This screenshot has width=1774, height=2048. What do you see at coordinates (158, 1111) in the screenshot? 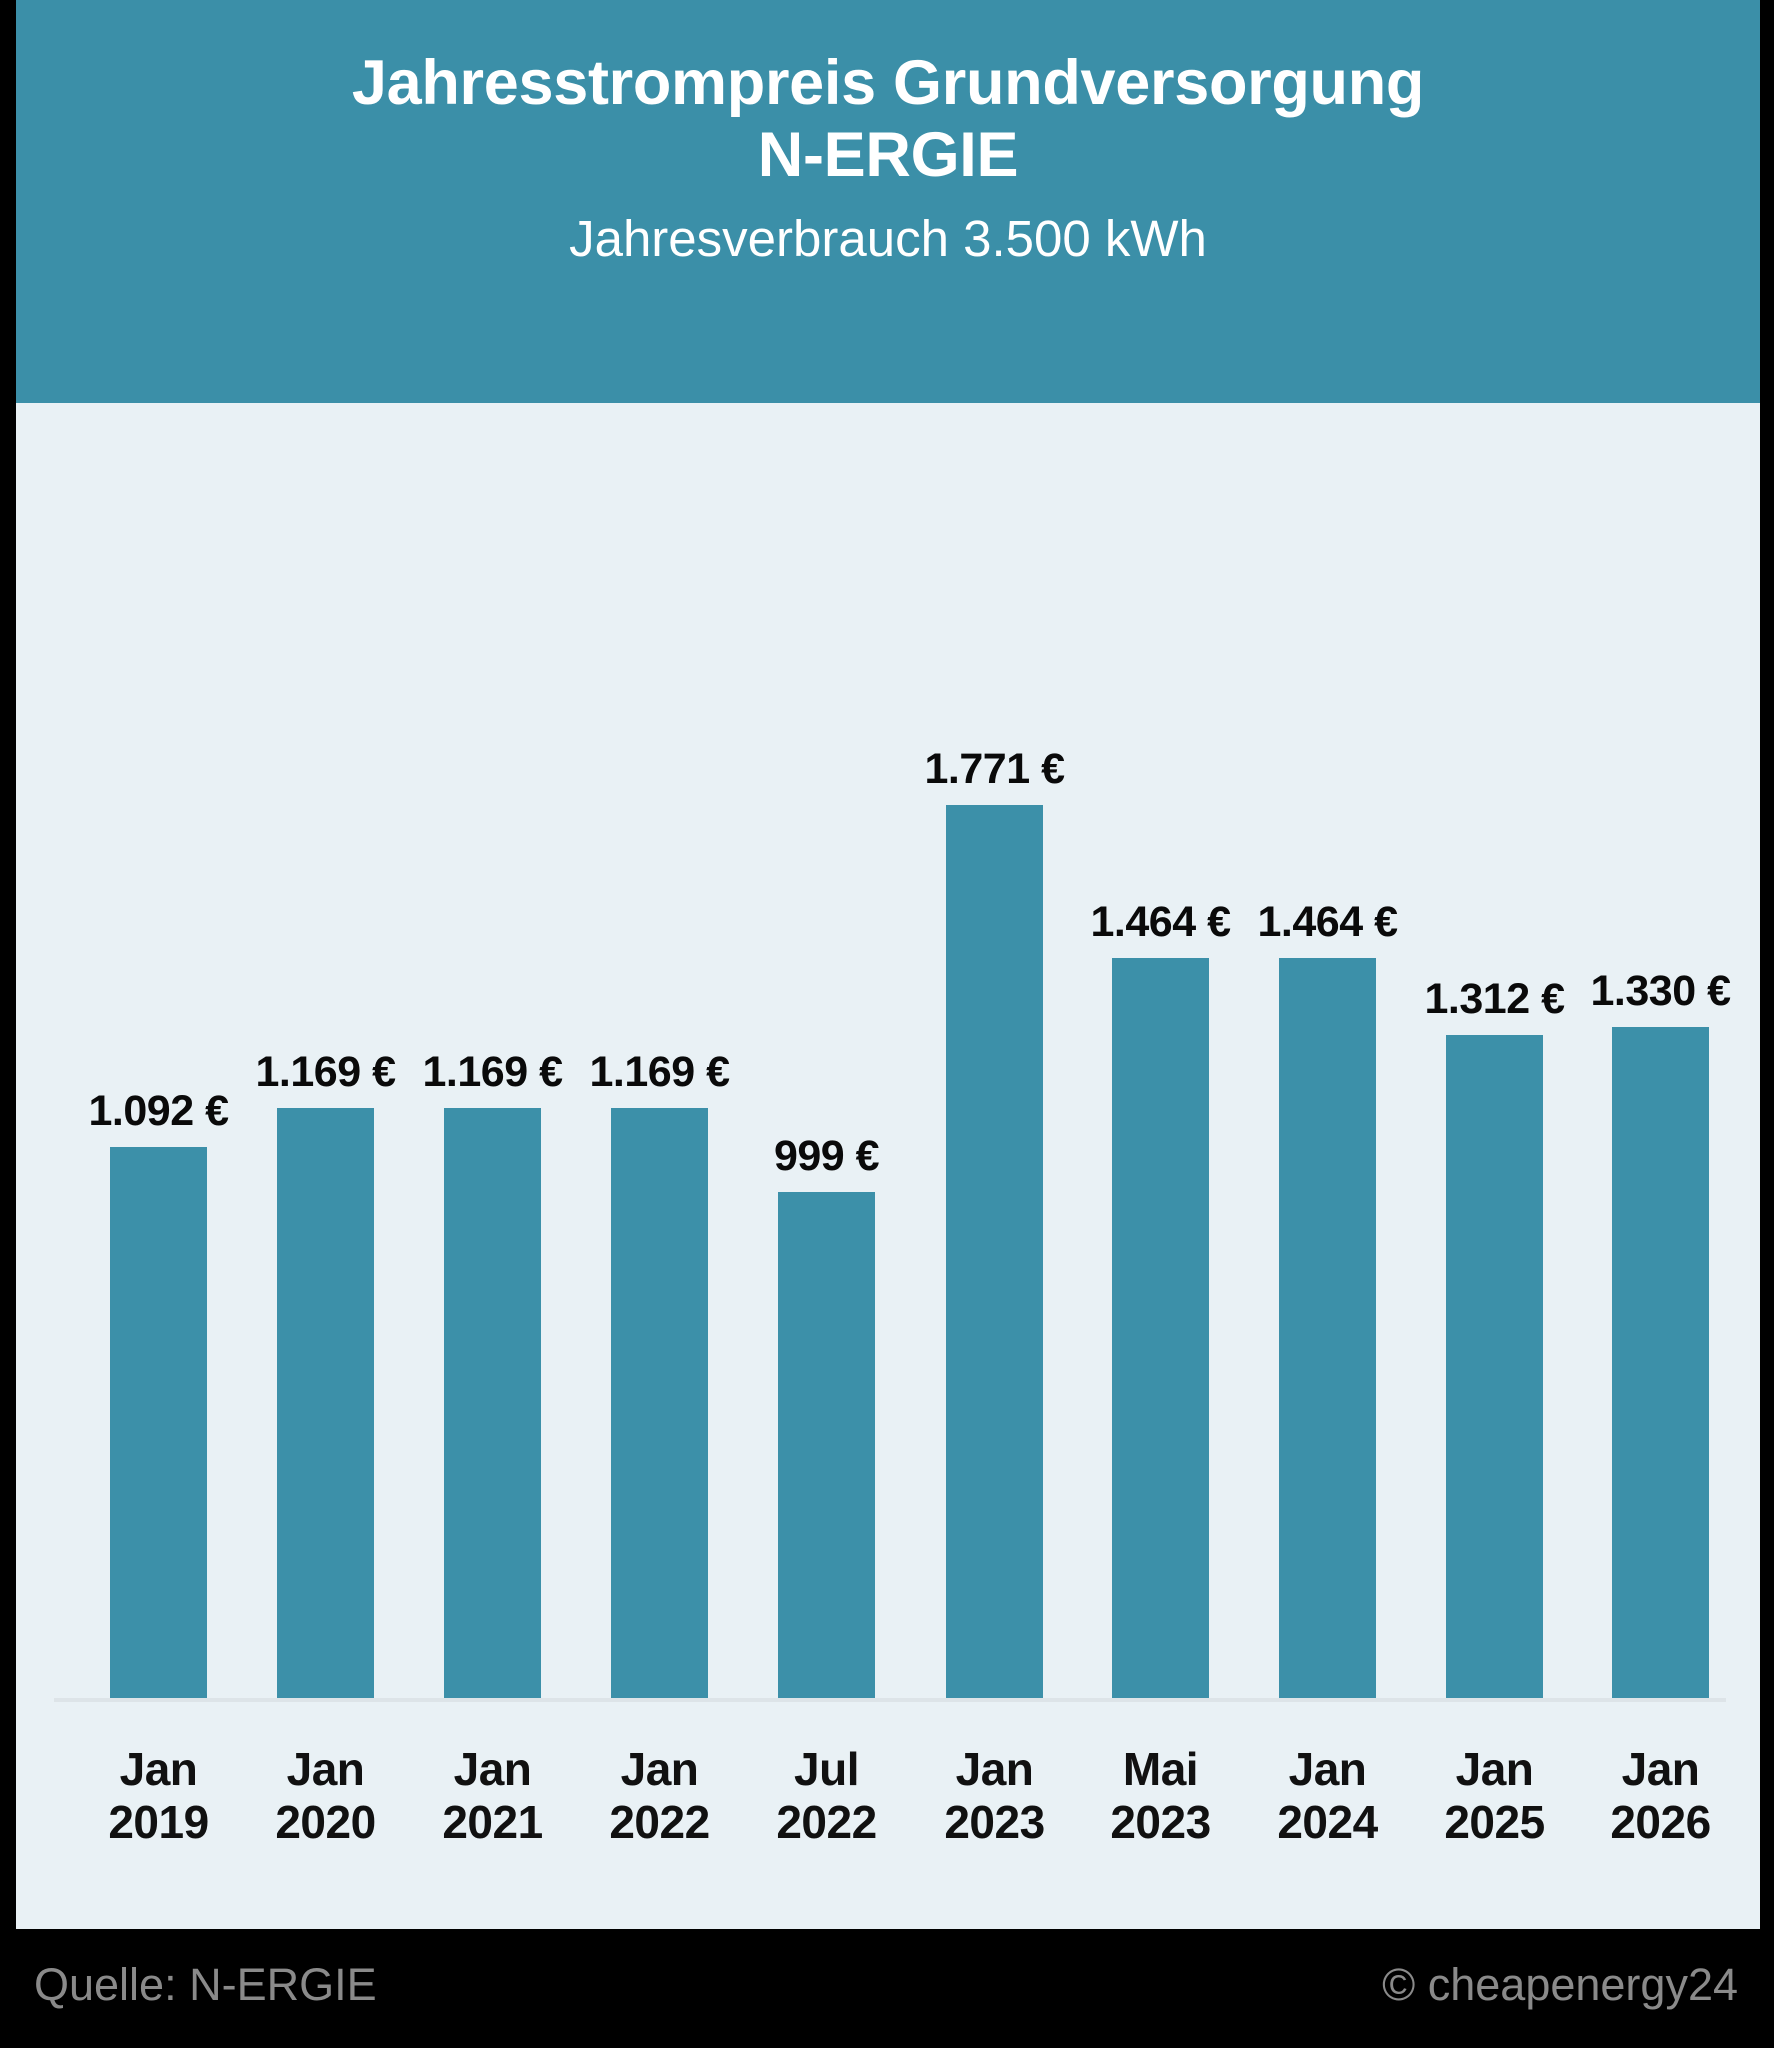
I see `bar-value-label: 1.092 €` at bounding box center [158, 1111].